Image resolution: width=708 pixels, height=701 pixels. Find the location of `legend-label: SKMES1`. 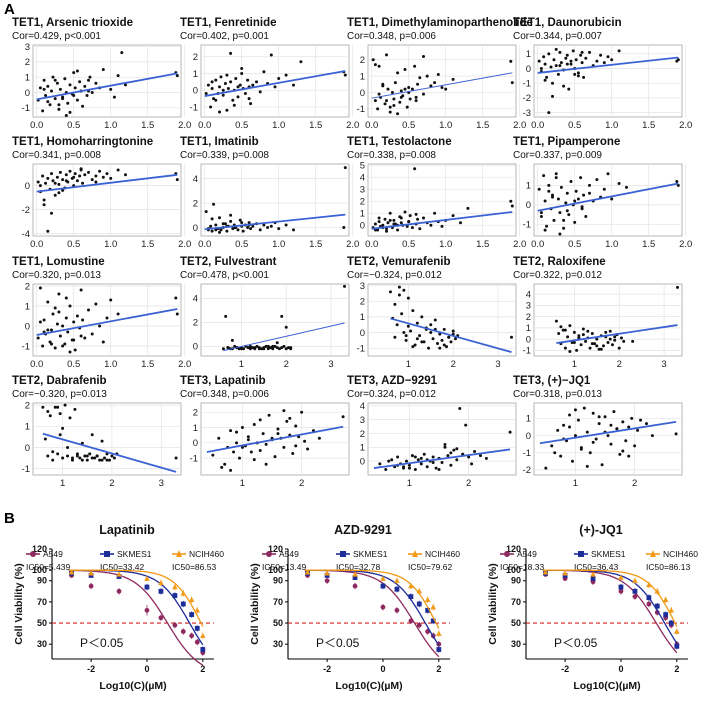

legend-label: SKMES1 is located at coordinates (370, 554).